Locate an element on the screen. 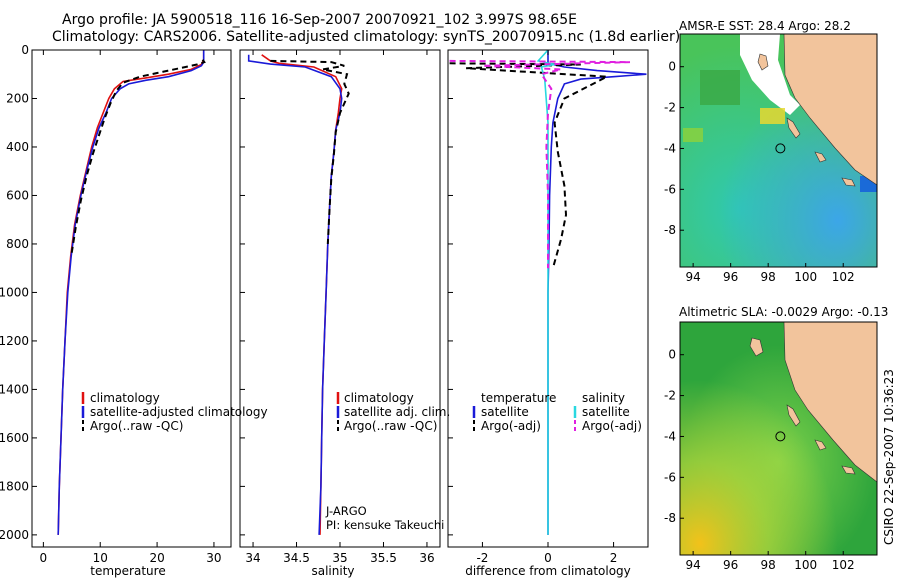  series-satellite-adj-clim is located at coordinates (295, 294).